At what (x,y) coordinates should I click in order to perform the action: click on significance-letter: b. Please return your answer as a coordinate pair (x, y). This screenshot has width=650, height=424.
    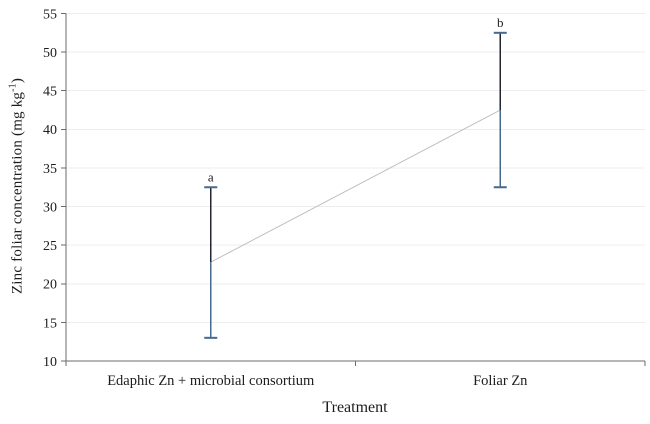
    Looking at the image, I should click on (500, 22).